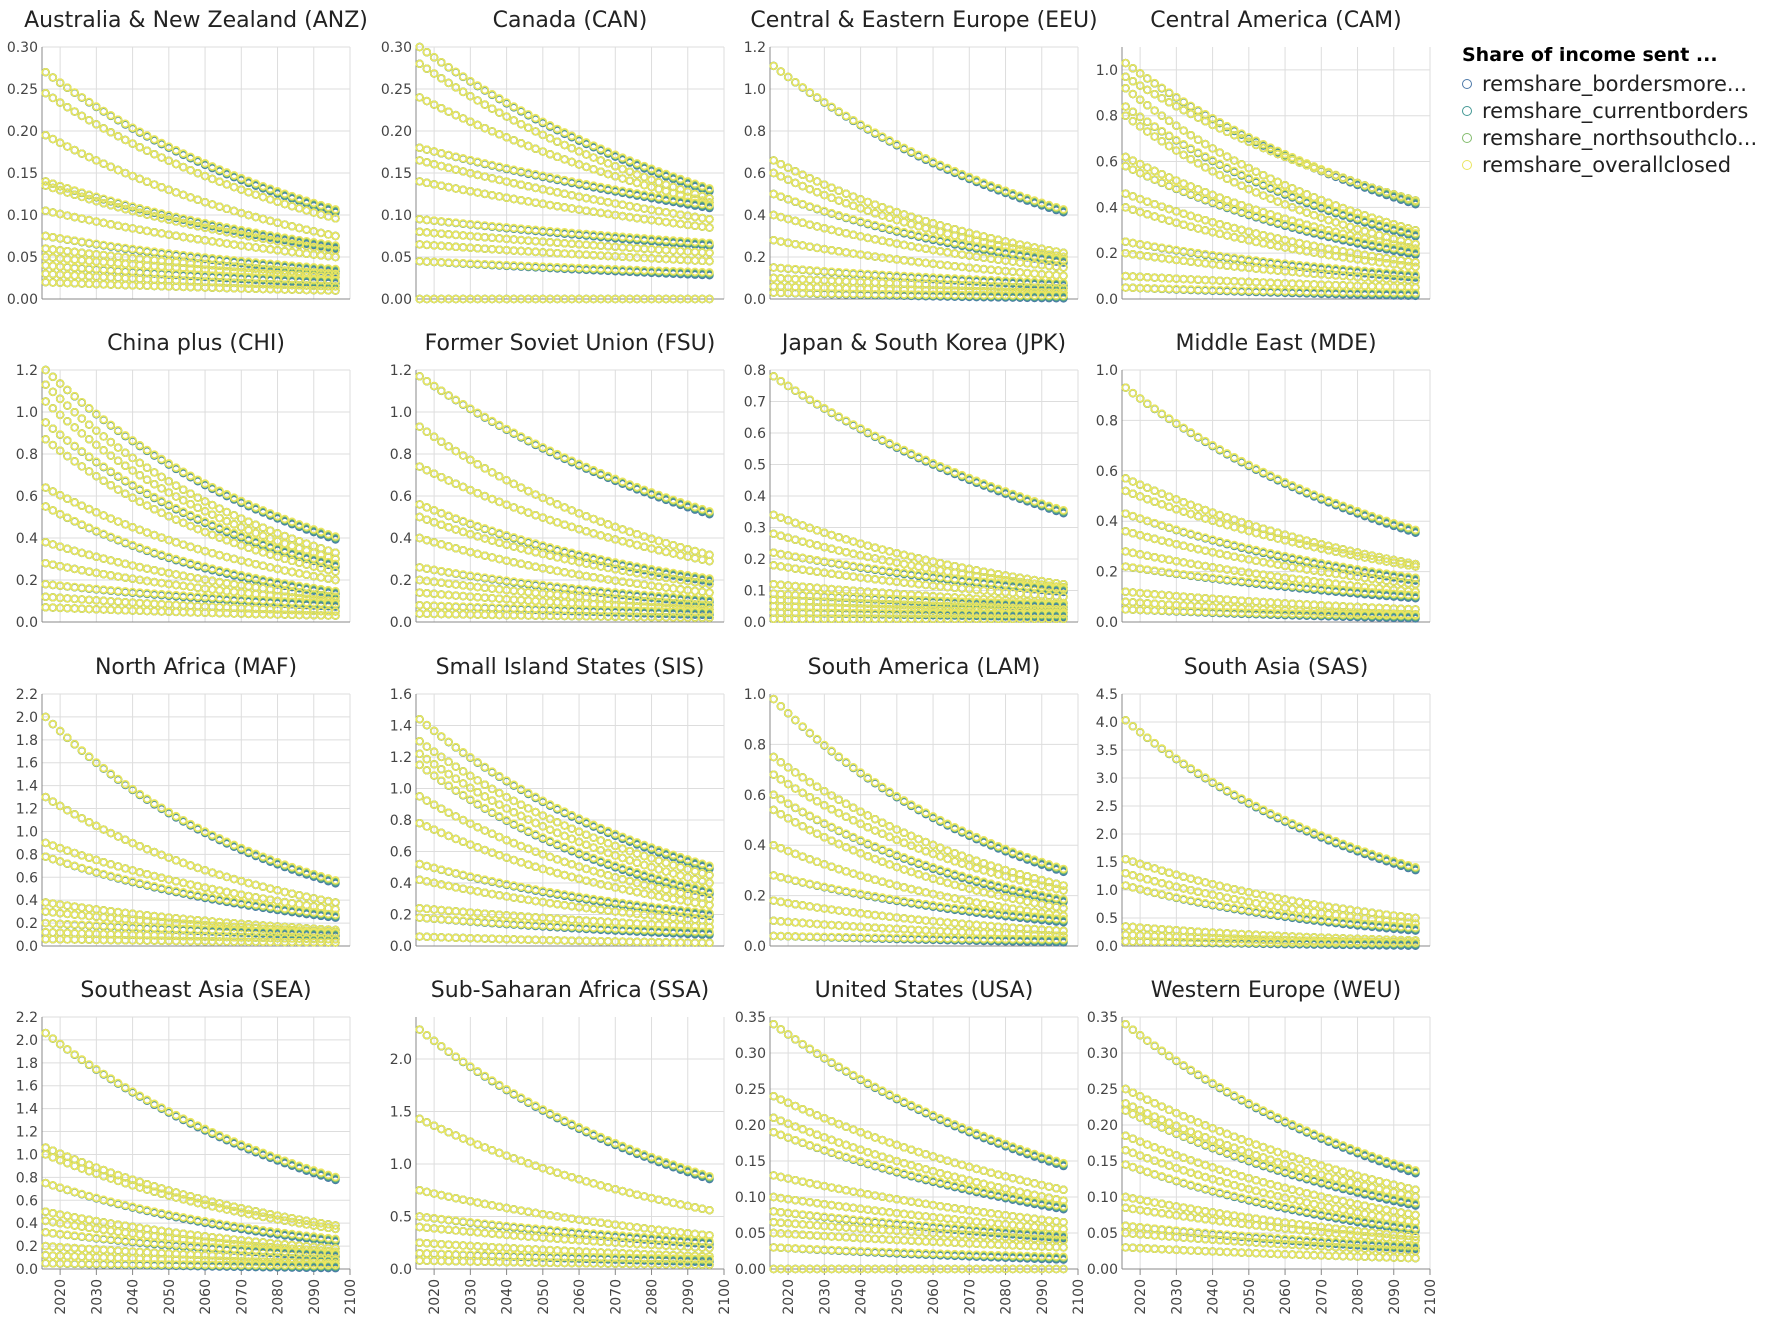 Image resolution: width=1777 pixels, height=1321 pixels. Describe the element at coordinates (22, 90) in the screenshot. I see `y-tick-label: 0.25` at that location.